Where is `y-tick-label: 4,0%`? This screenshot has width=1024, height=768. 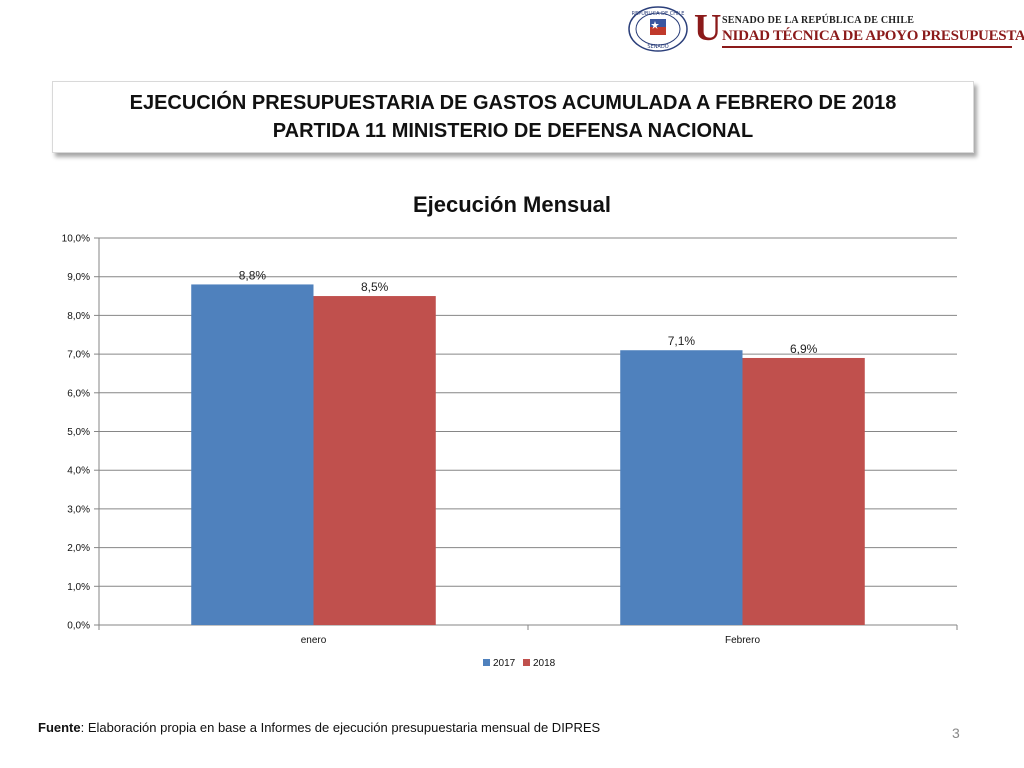
y-tick-label: 4,0% is located at coordinates (78, 471).